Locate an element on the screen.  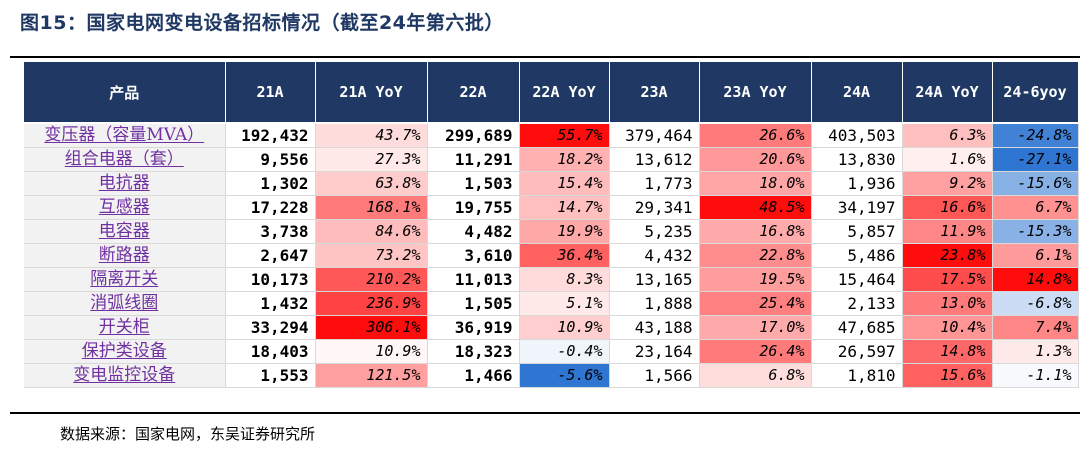
value-24a-cell: 5,486 is located at coordinates (857, 255).